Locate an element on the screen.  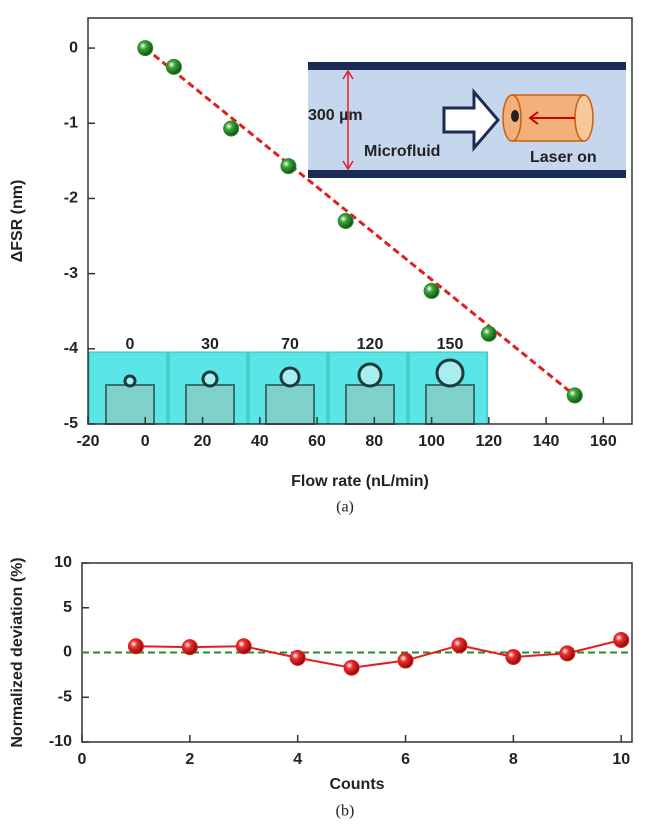
x-tick-label: 140 is located at coordinates (546, 441).